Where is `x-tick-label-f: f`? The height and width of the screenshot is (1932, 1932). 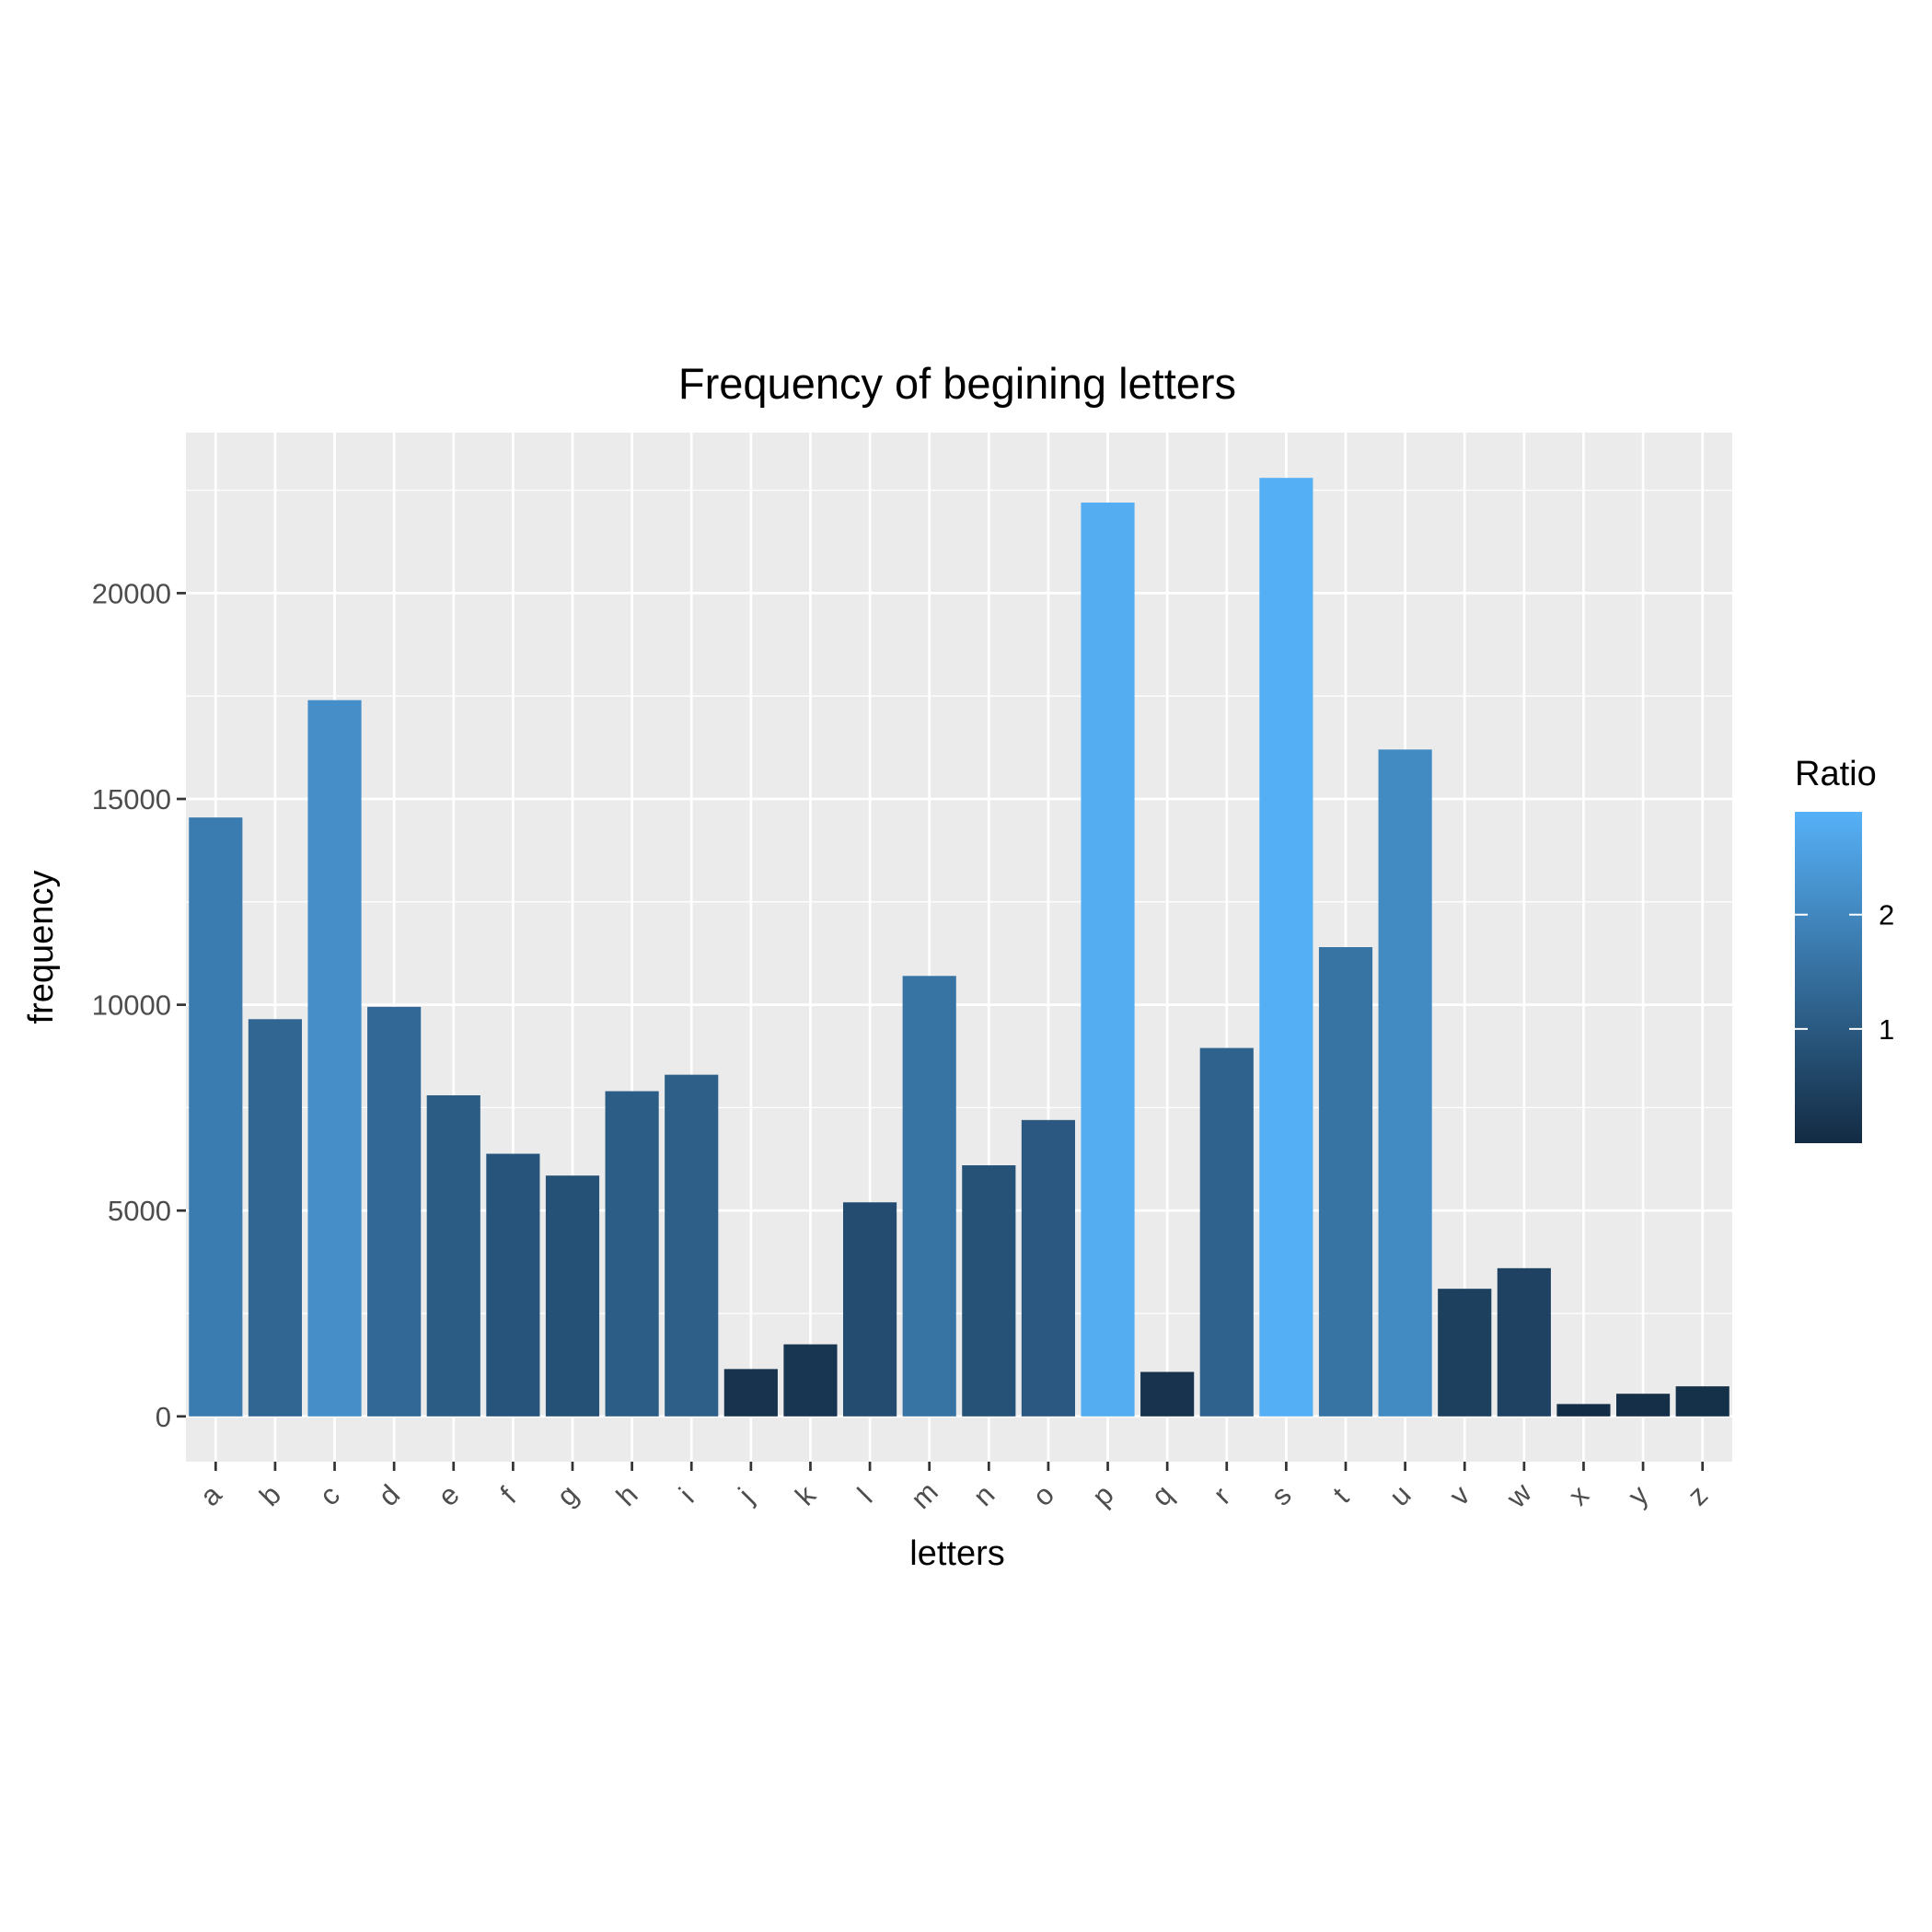
x-tick-label-f: f is located at coordinates (509, 1496).